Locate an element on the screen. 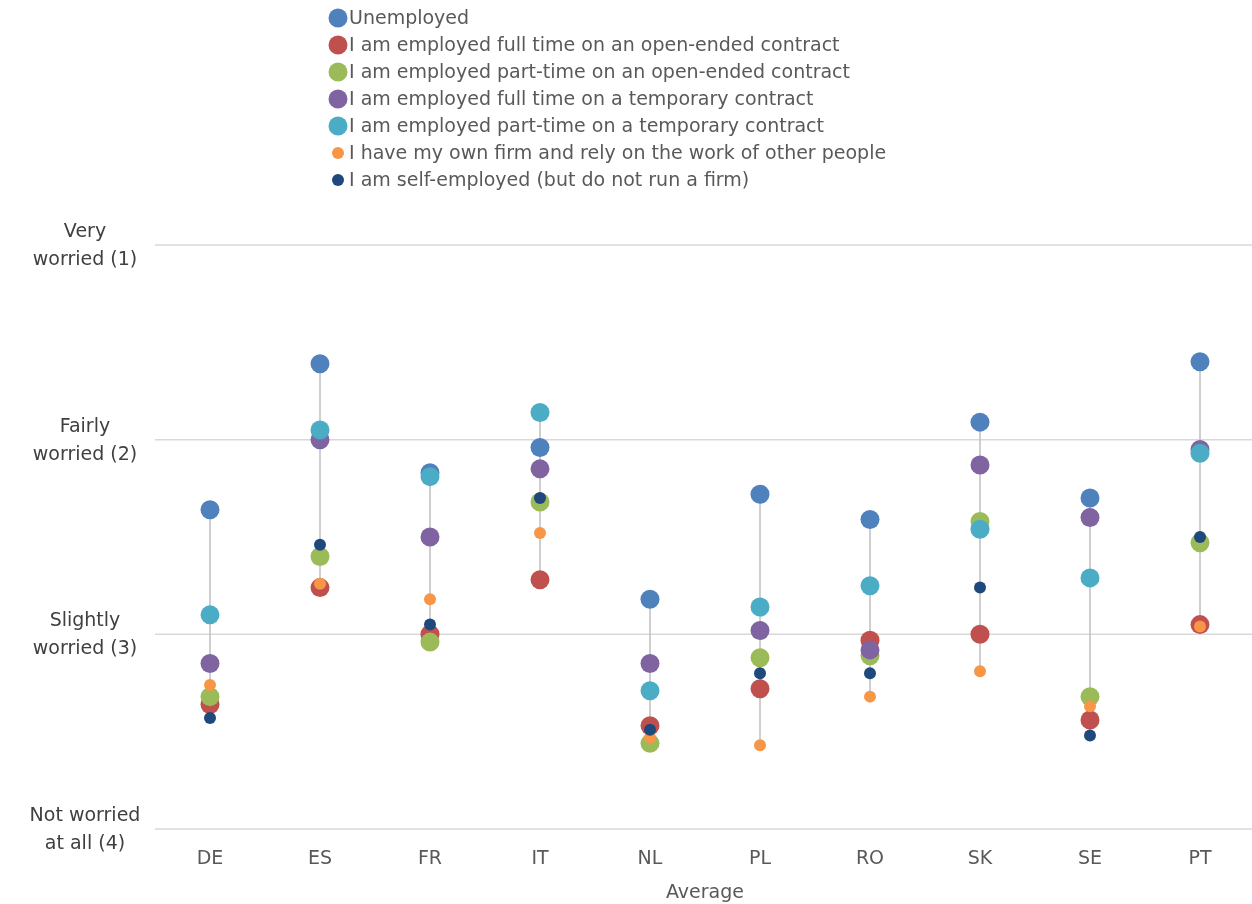 The image size is (1252, 904). x-tick-label: ES is located at coordinates (320, 857).